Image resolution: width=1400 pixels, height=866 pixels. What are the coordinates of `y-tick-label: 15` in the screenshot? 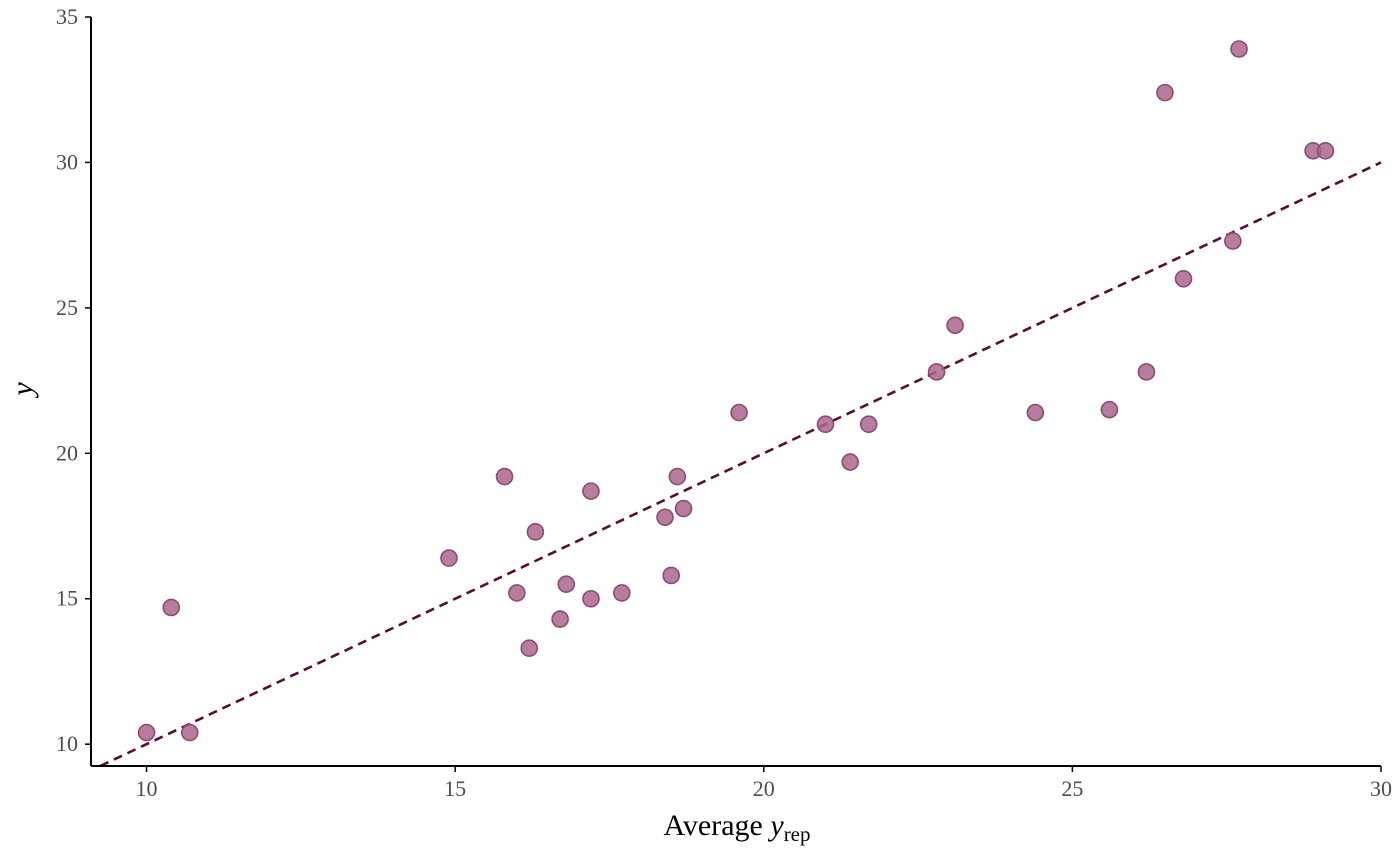 It's located at (67, 598).